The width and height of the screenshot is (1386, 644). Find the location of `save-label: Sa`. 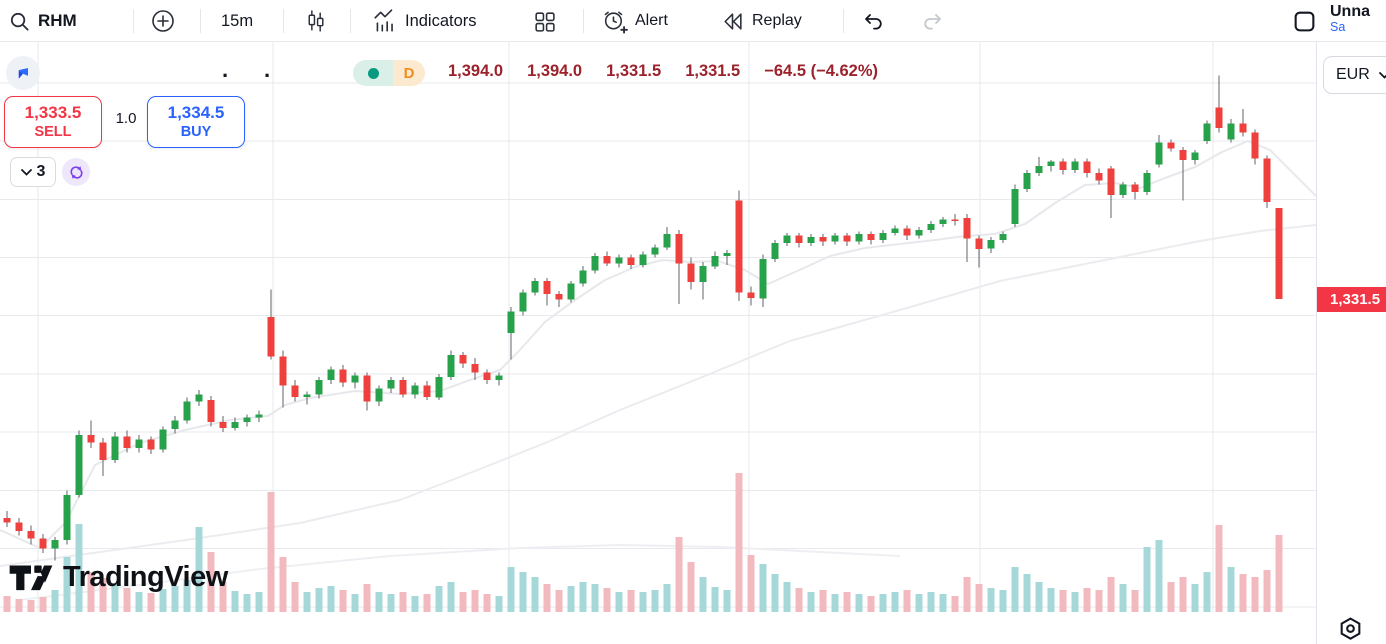

save-label: Sa is located at coordinates (1338, 26).